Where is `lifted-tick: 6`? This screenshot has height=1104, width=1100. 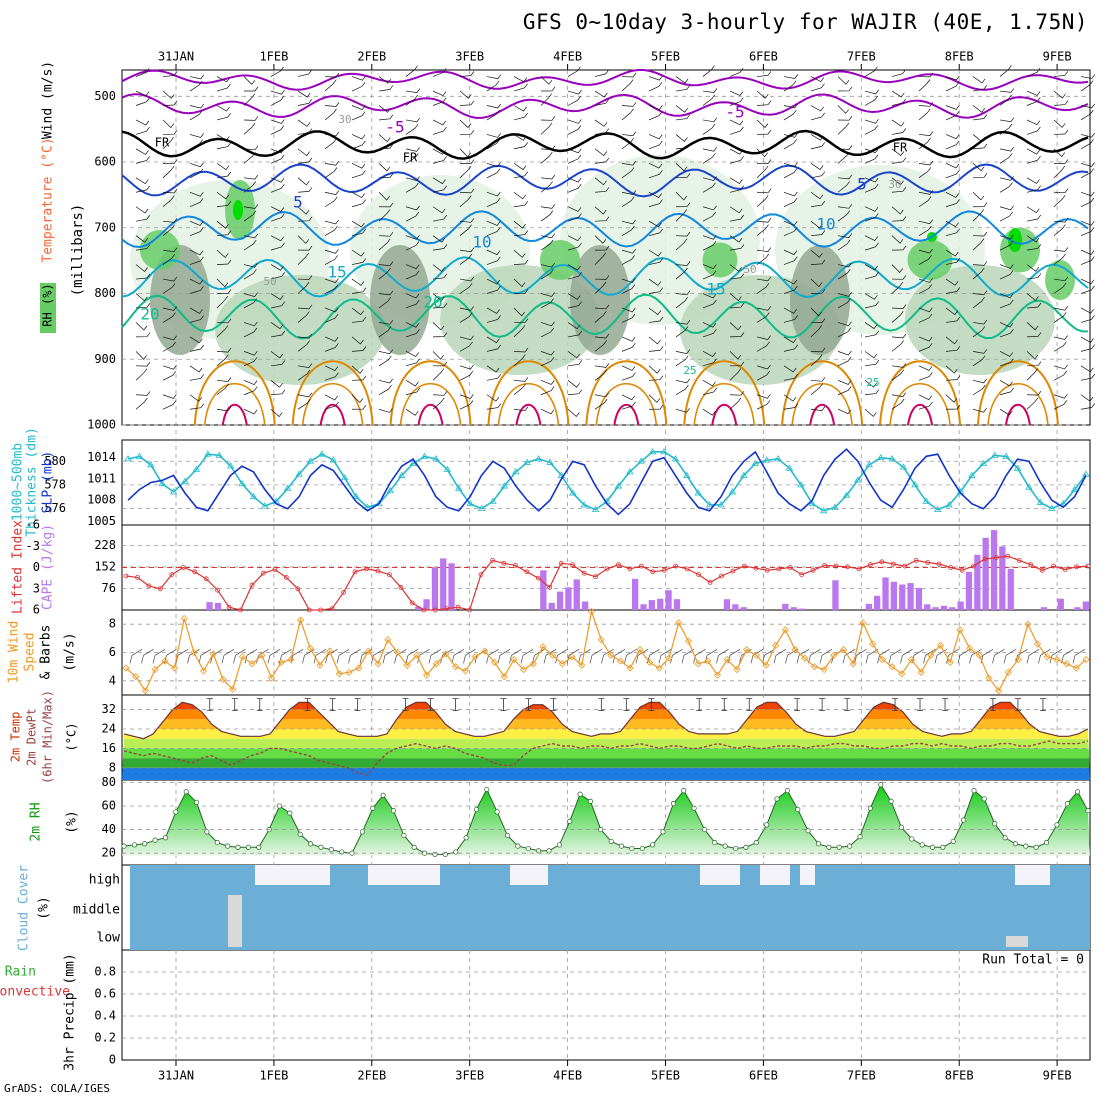 lifted-tick: 6 is located at coordinates (36, 610).